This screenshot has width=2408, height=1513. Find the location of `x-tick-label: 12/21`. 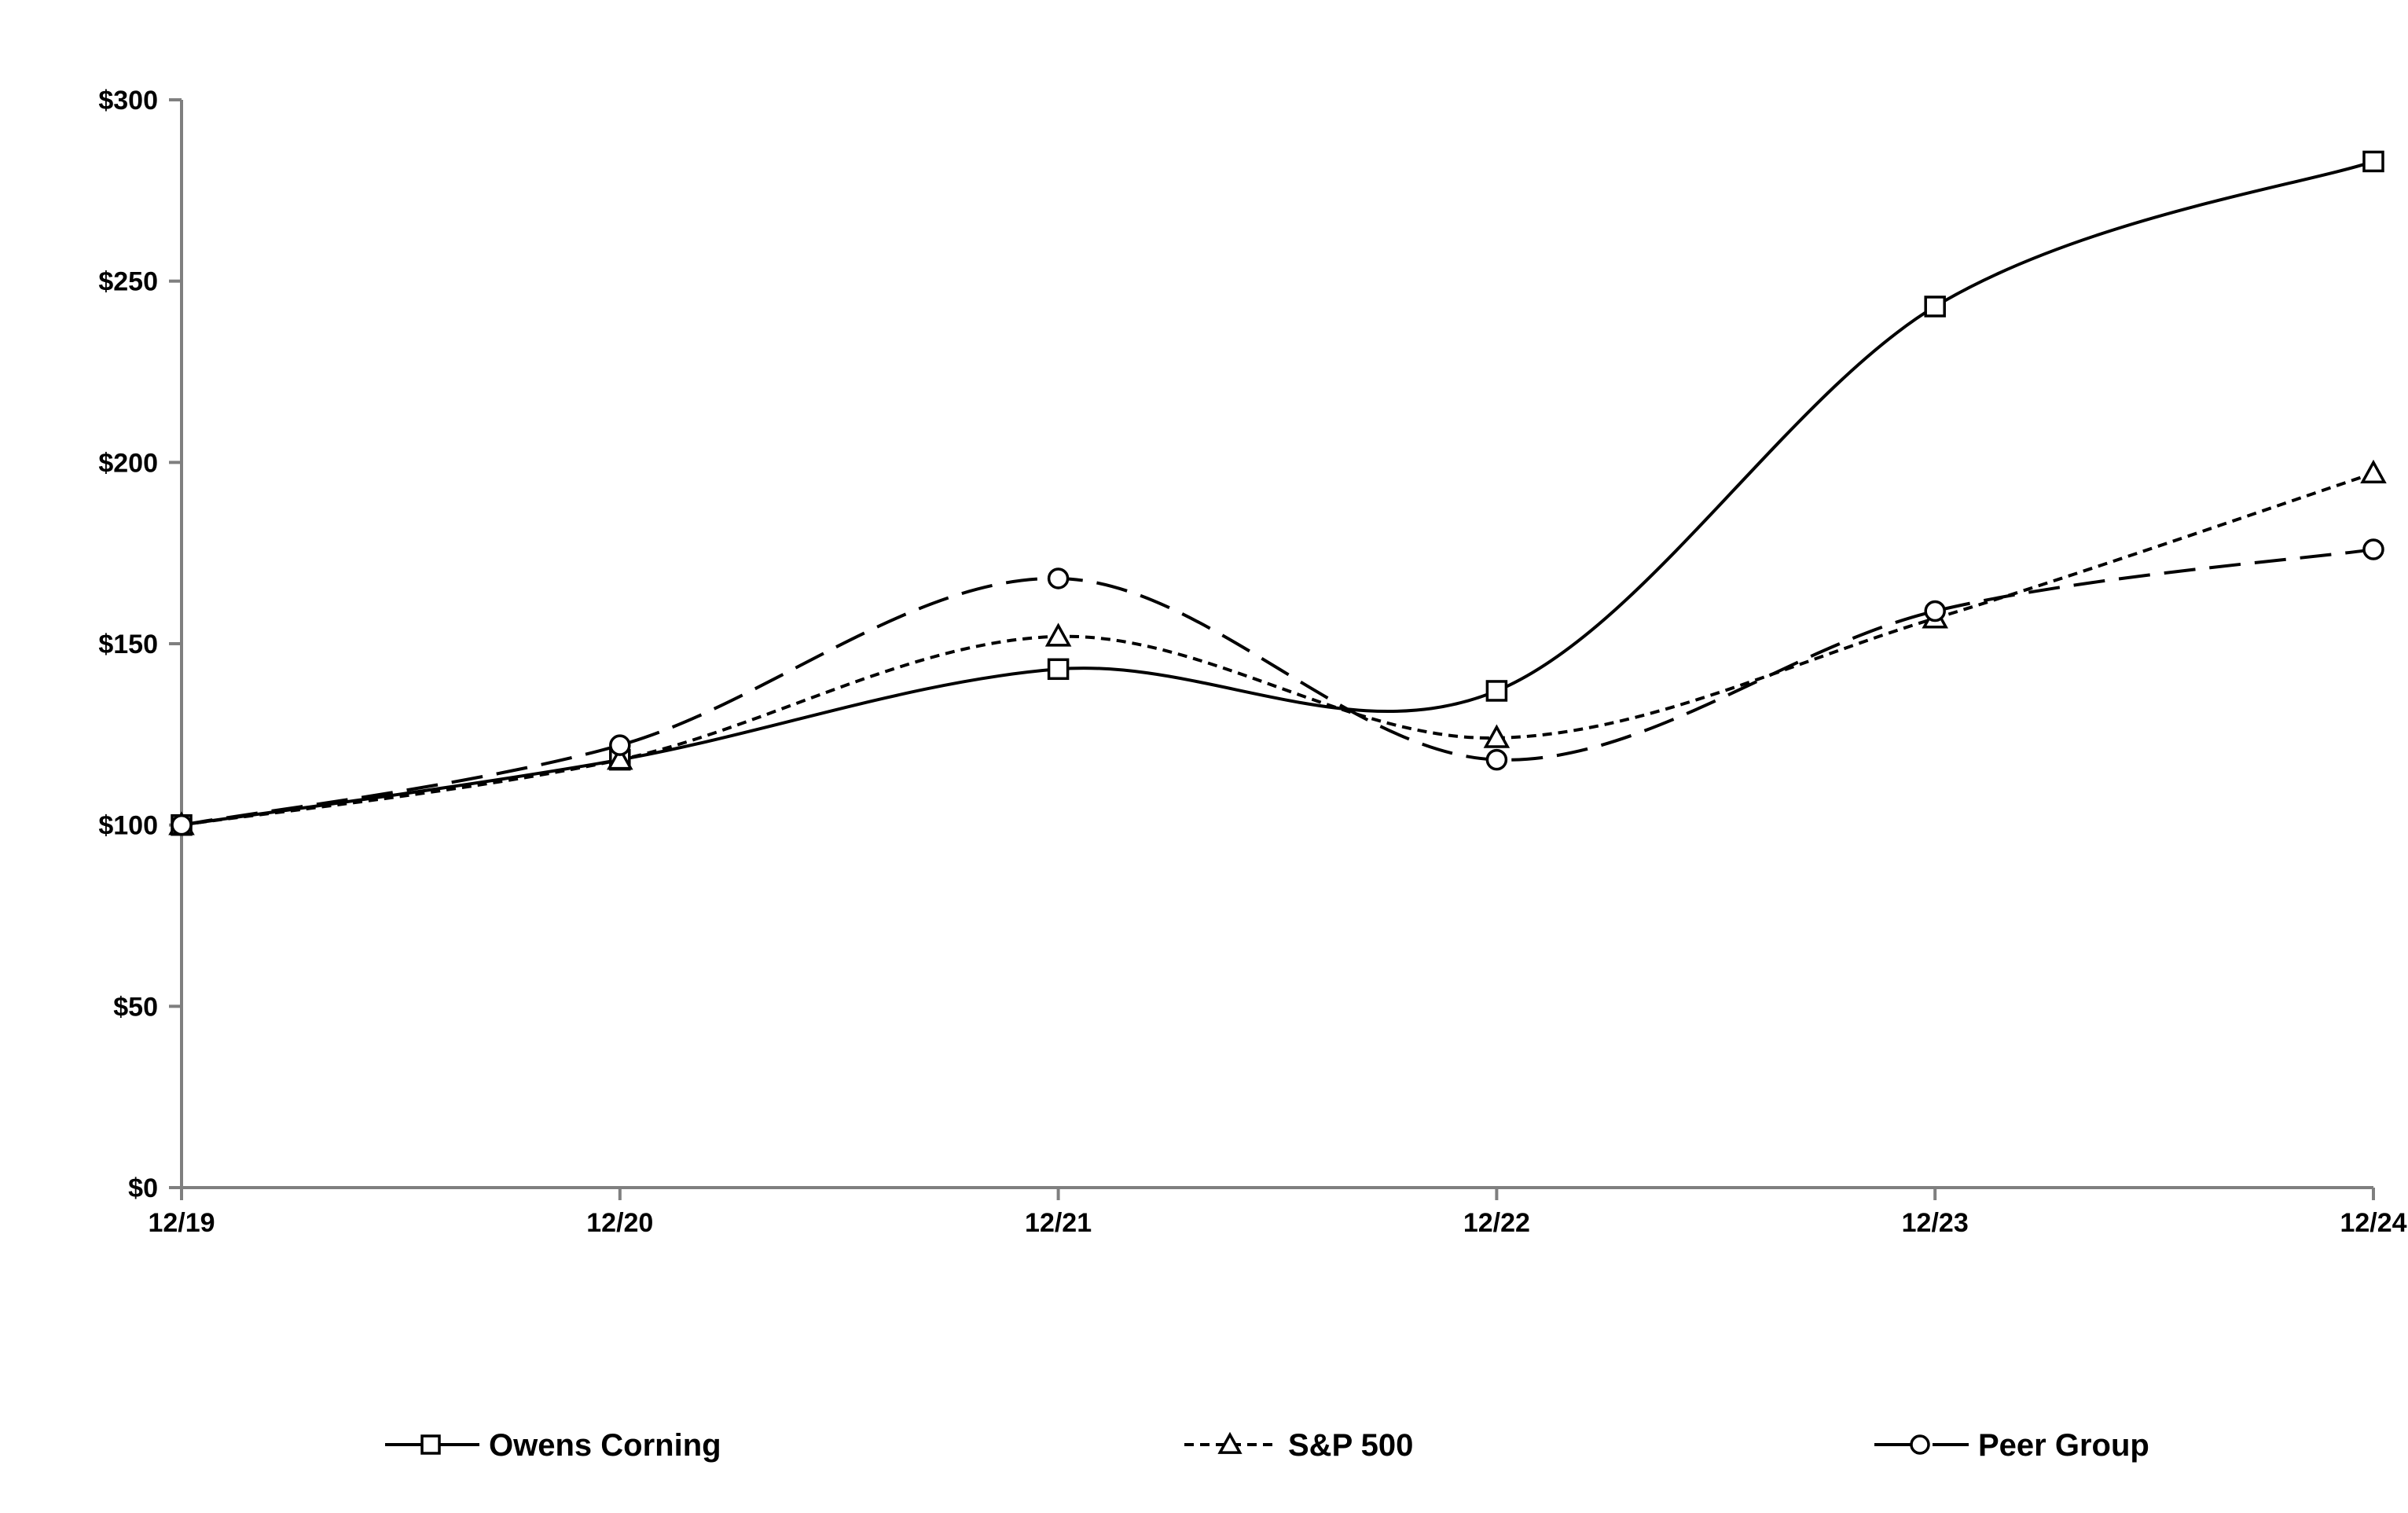

x-tick-label: 12/21 is located at coordinates (1058, 1223).